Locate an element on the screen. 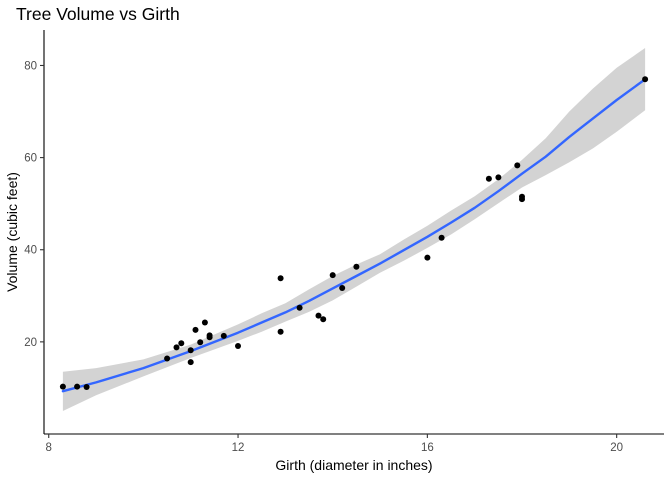 The height and width of the screenshot is (480, 672). y-axis-title: Volume (cubic feet) is located at coordinates (12, 232).